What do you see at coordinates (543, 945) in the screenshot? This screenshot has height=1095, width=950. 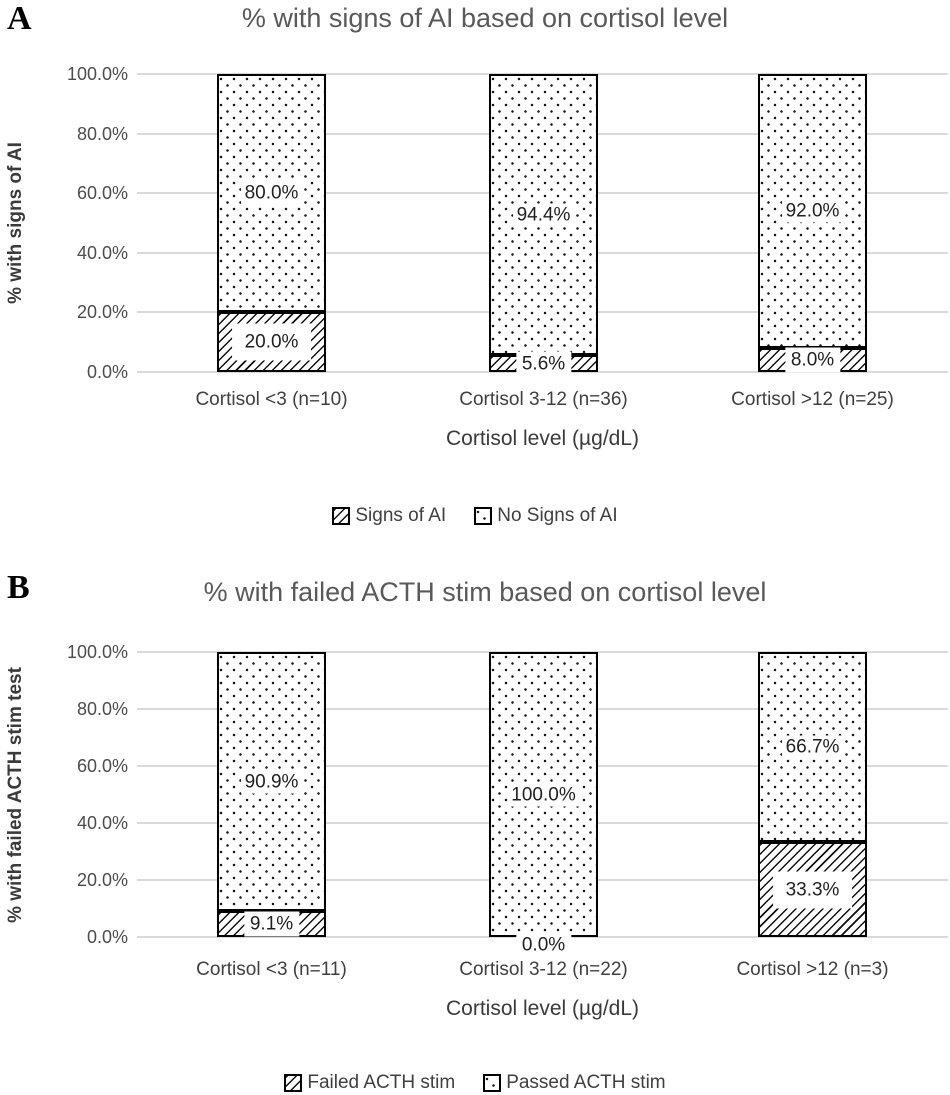 I see `data-label: 0.0%` at bounding box center [543, 945].